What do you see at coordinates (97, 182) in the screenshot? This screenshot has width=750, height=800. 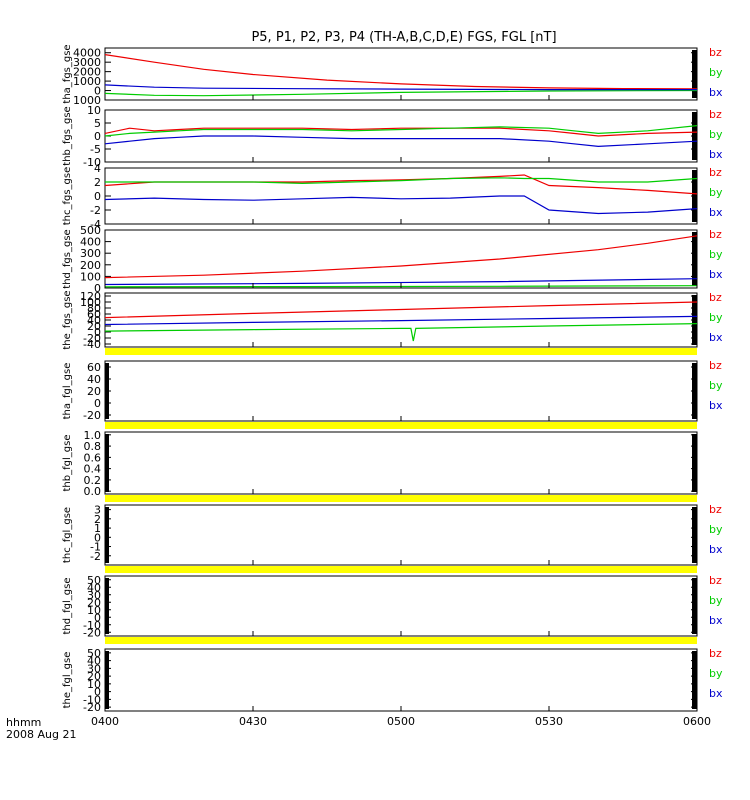 I see `y-tick-label: 2` at bounding box center [97, 182].